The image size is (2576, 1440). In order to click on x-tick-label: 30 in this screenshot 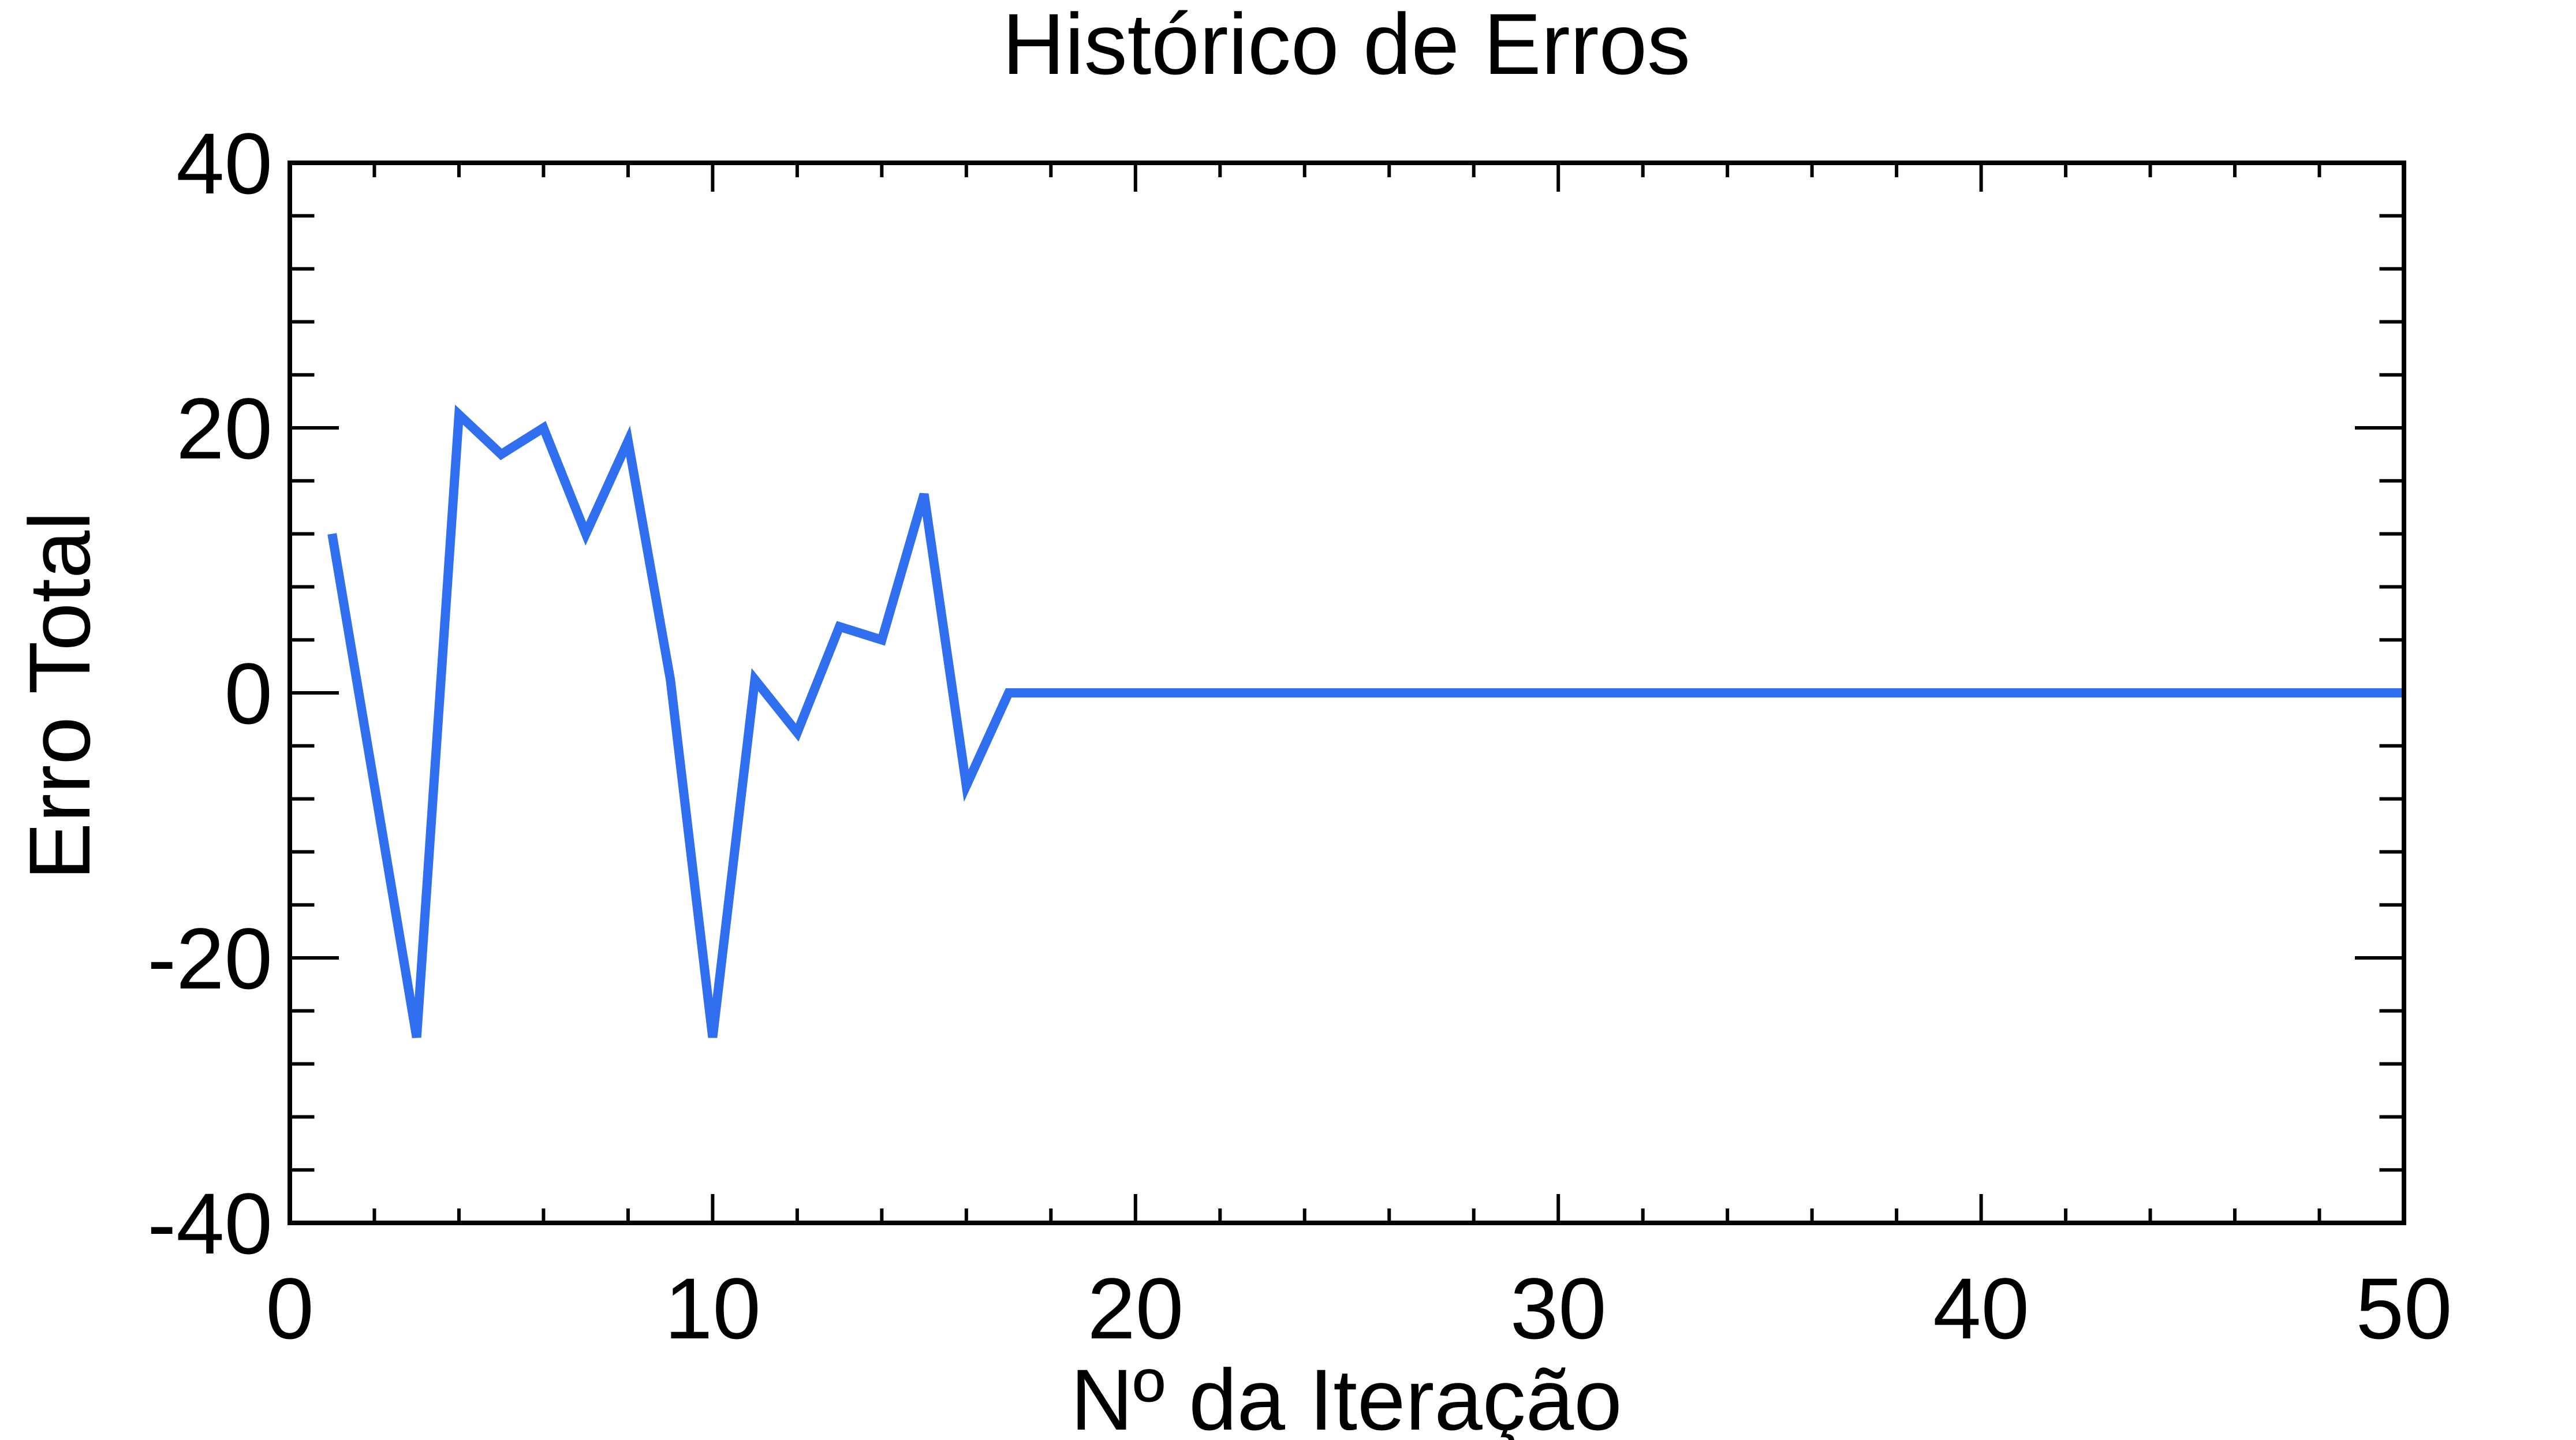, I will do `click(1558, 1308)`.